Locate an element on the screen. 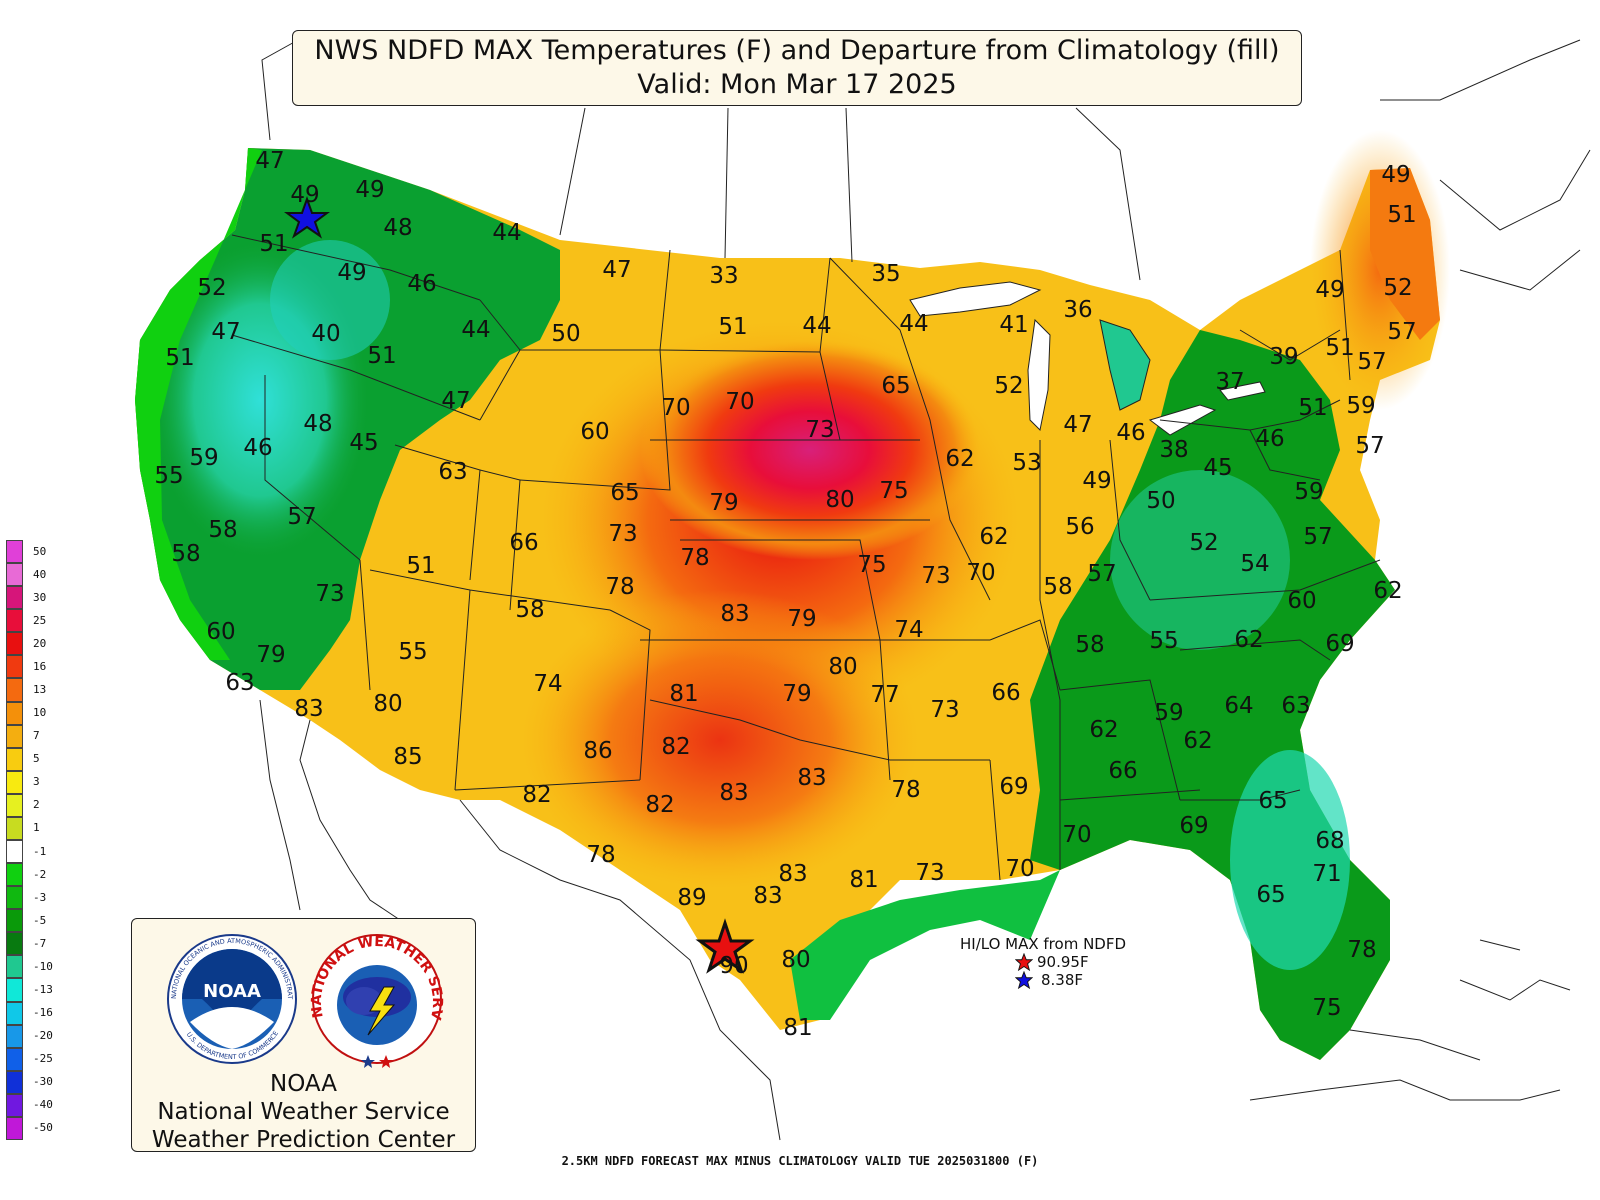 Image resolution: width=1600 pixels, height=1200 pixels. colorbar-label: 2 is located at coordinates (36, 805).